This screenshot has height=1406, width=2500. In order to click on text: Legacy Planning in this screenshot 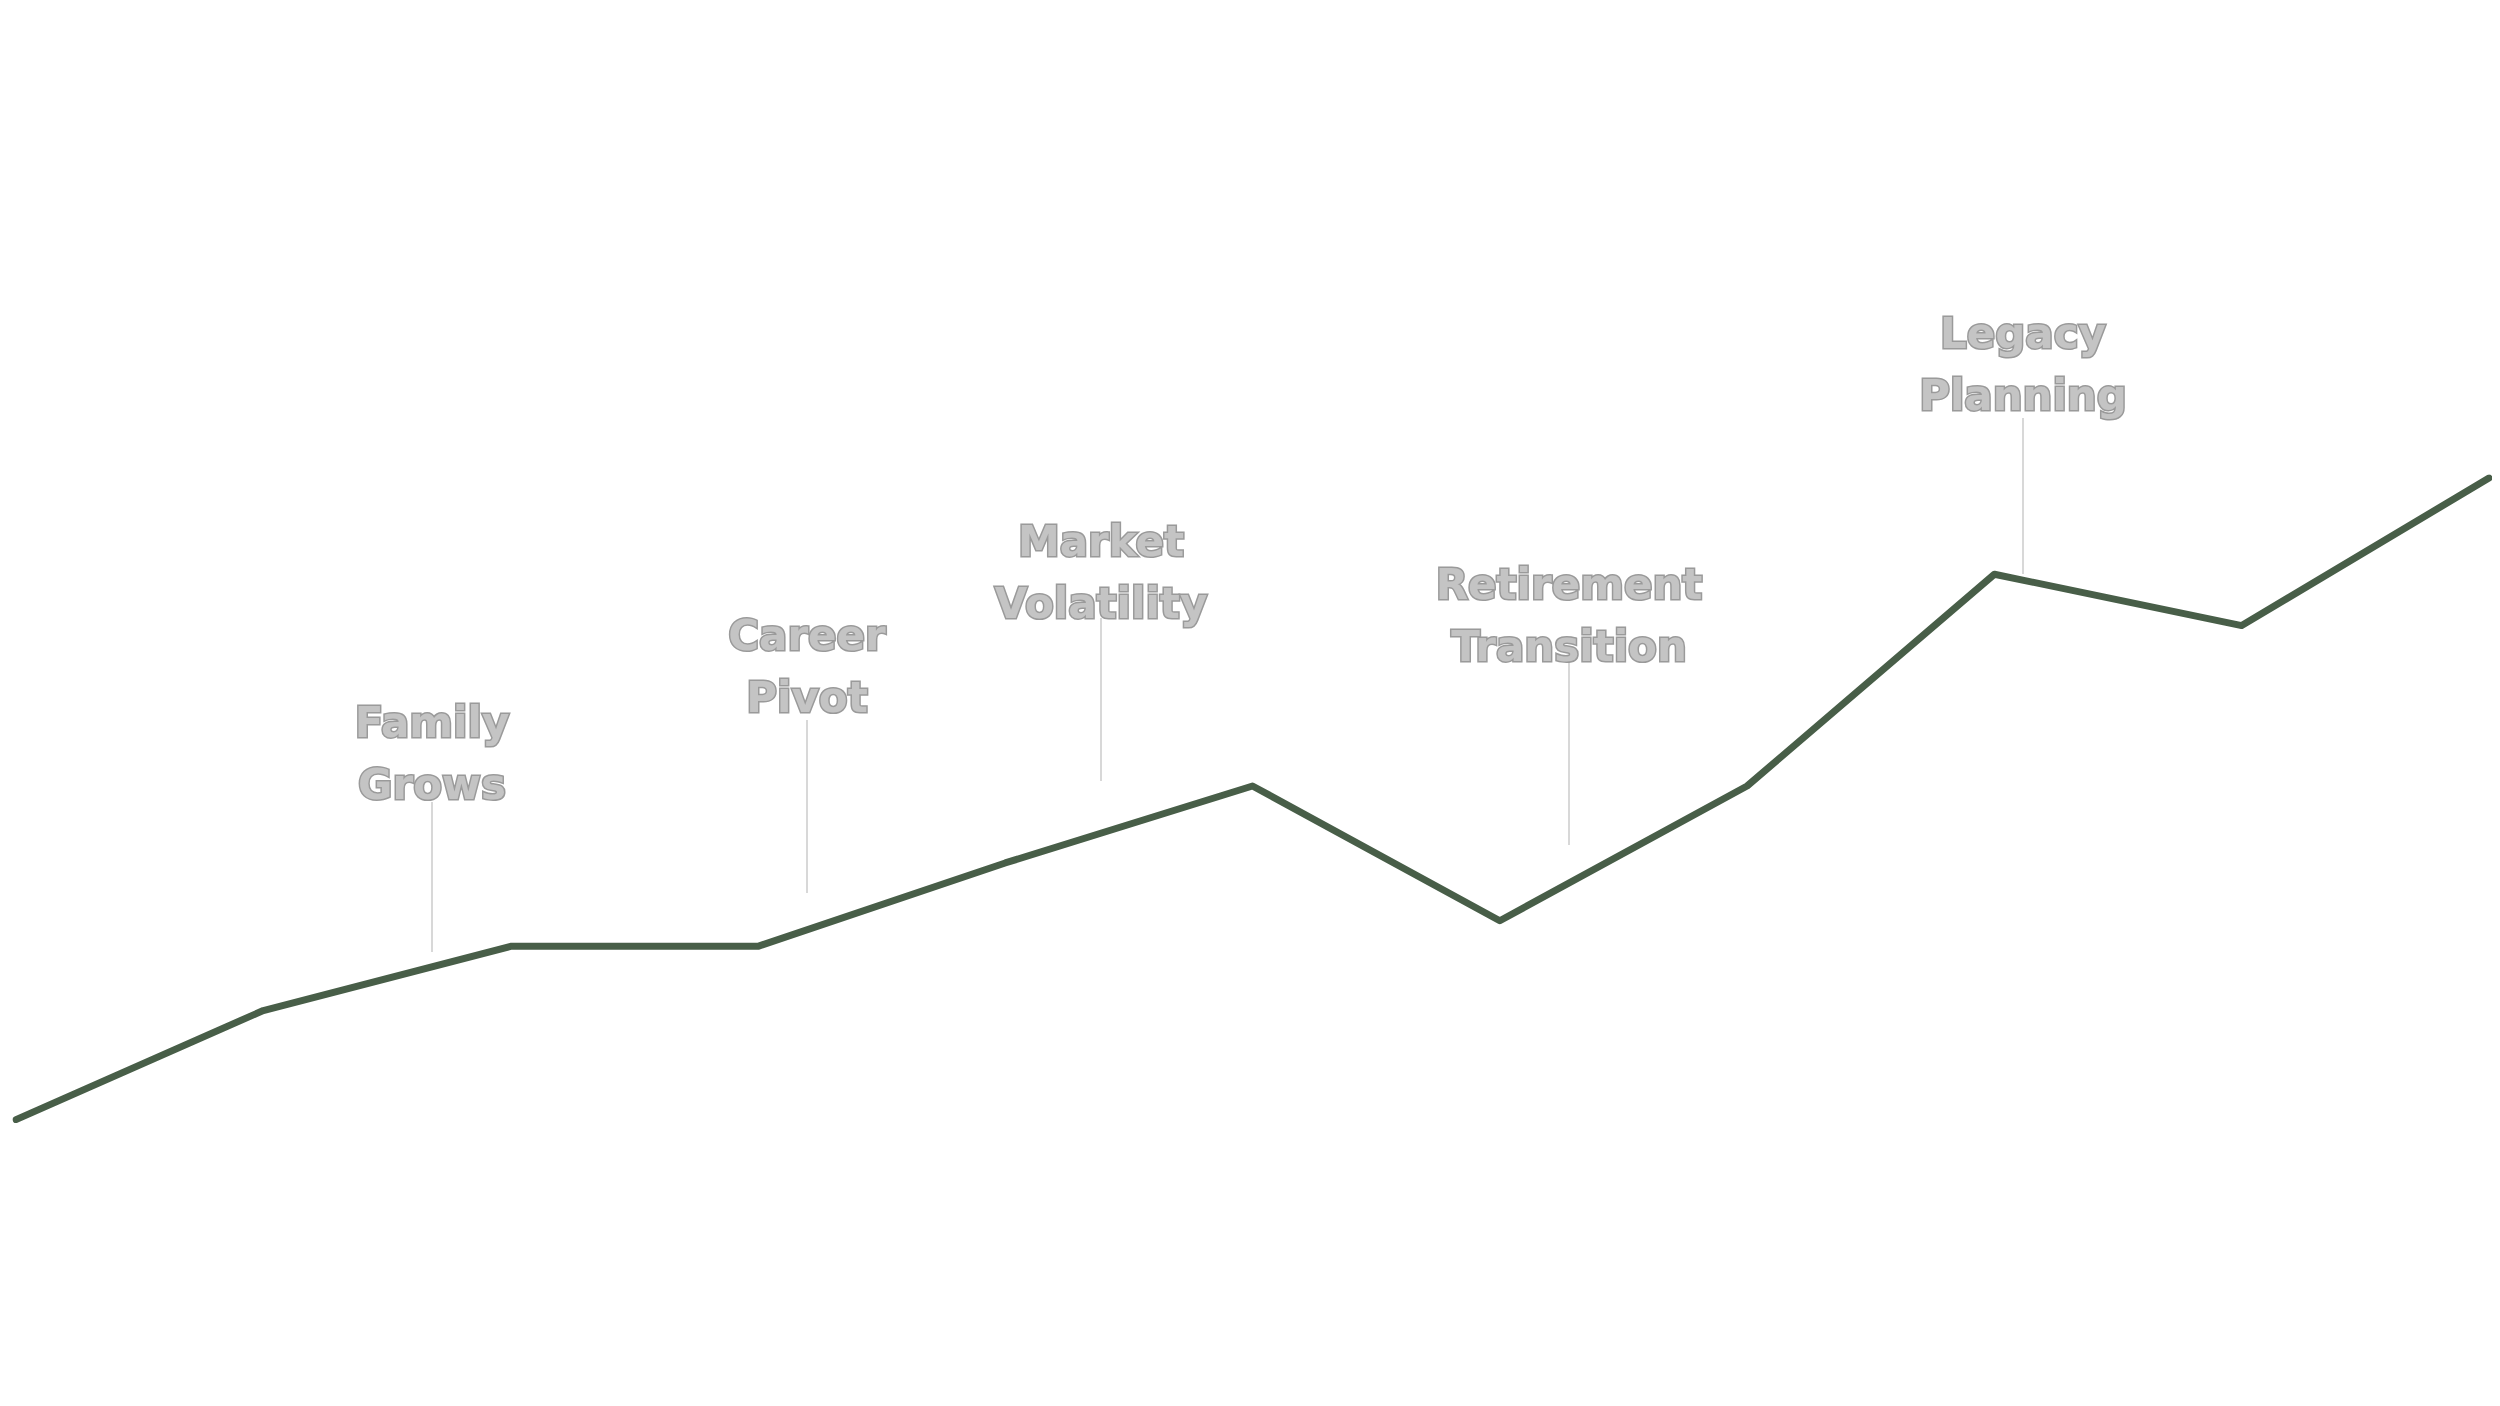, I will do `click(2023, 364)`.